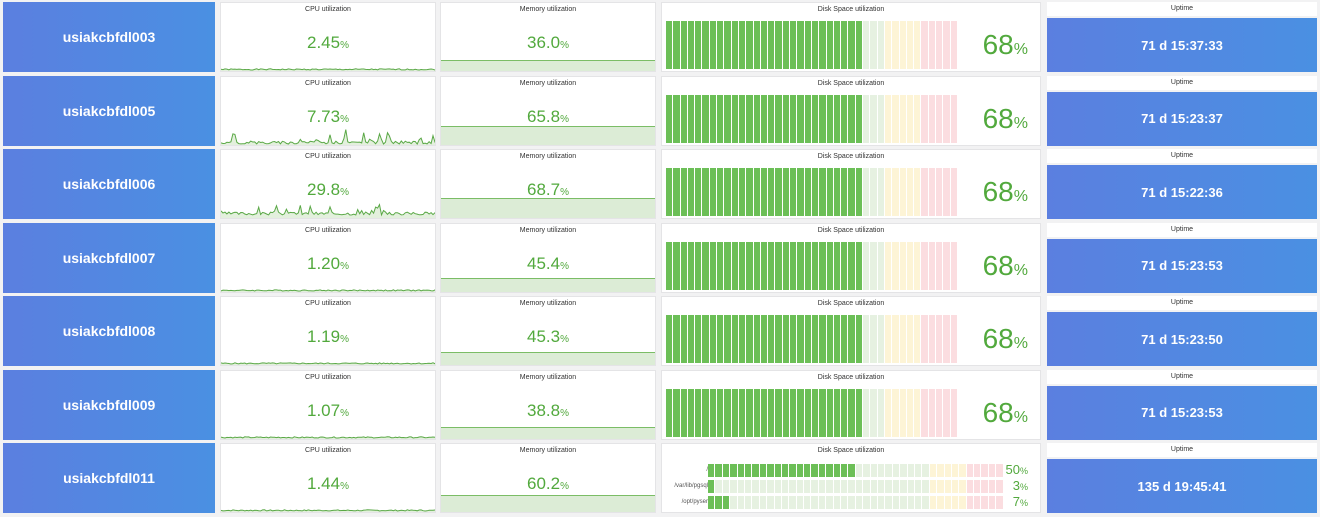  What do you see at coordinates (548, 37) in the screenshot?
I see `memory-panel: Memory utilization 36.0%` at bounding box center [548, 37].